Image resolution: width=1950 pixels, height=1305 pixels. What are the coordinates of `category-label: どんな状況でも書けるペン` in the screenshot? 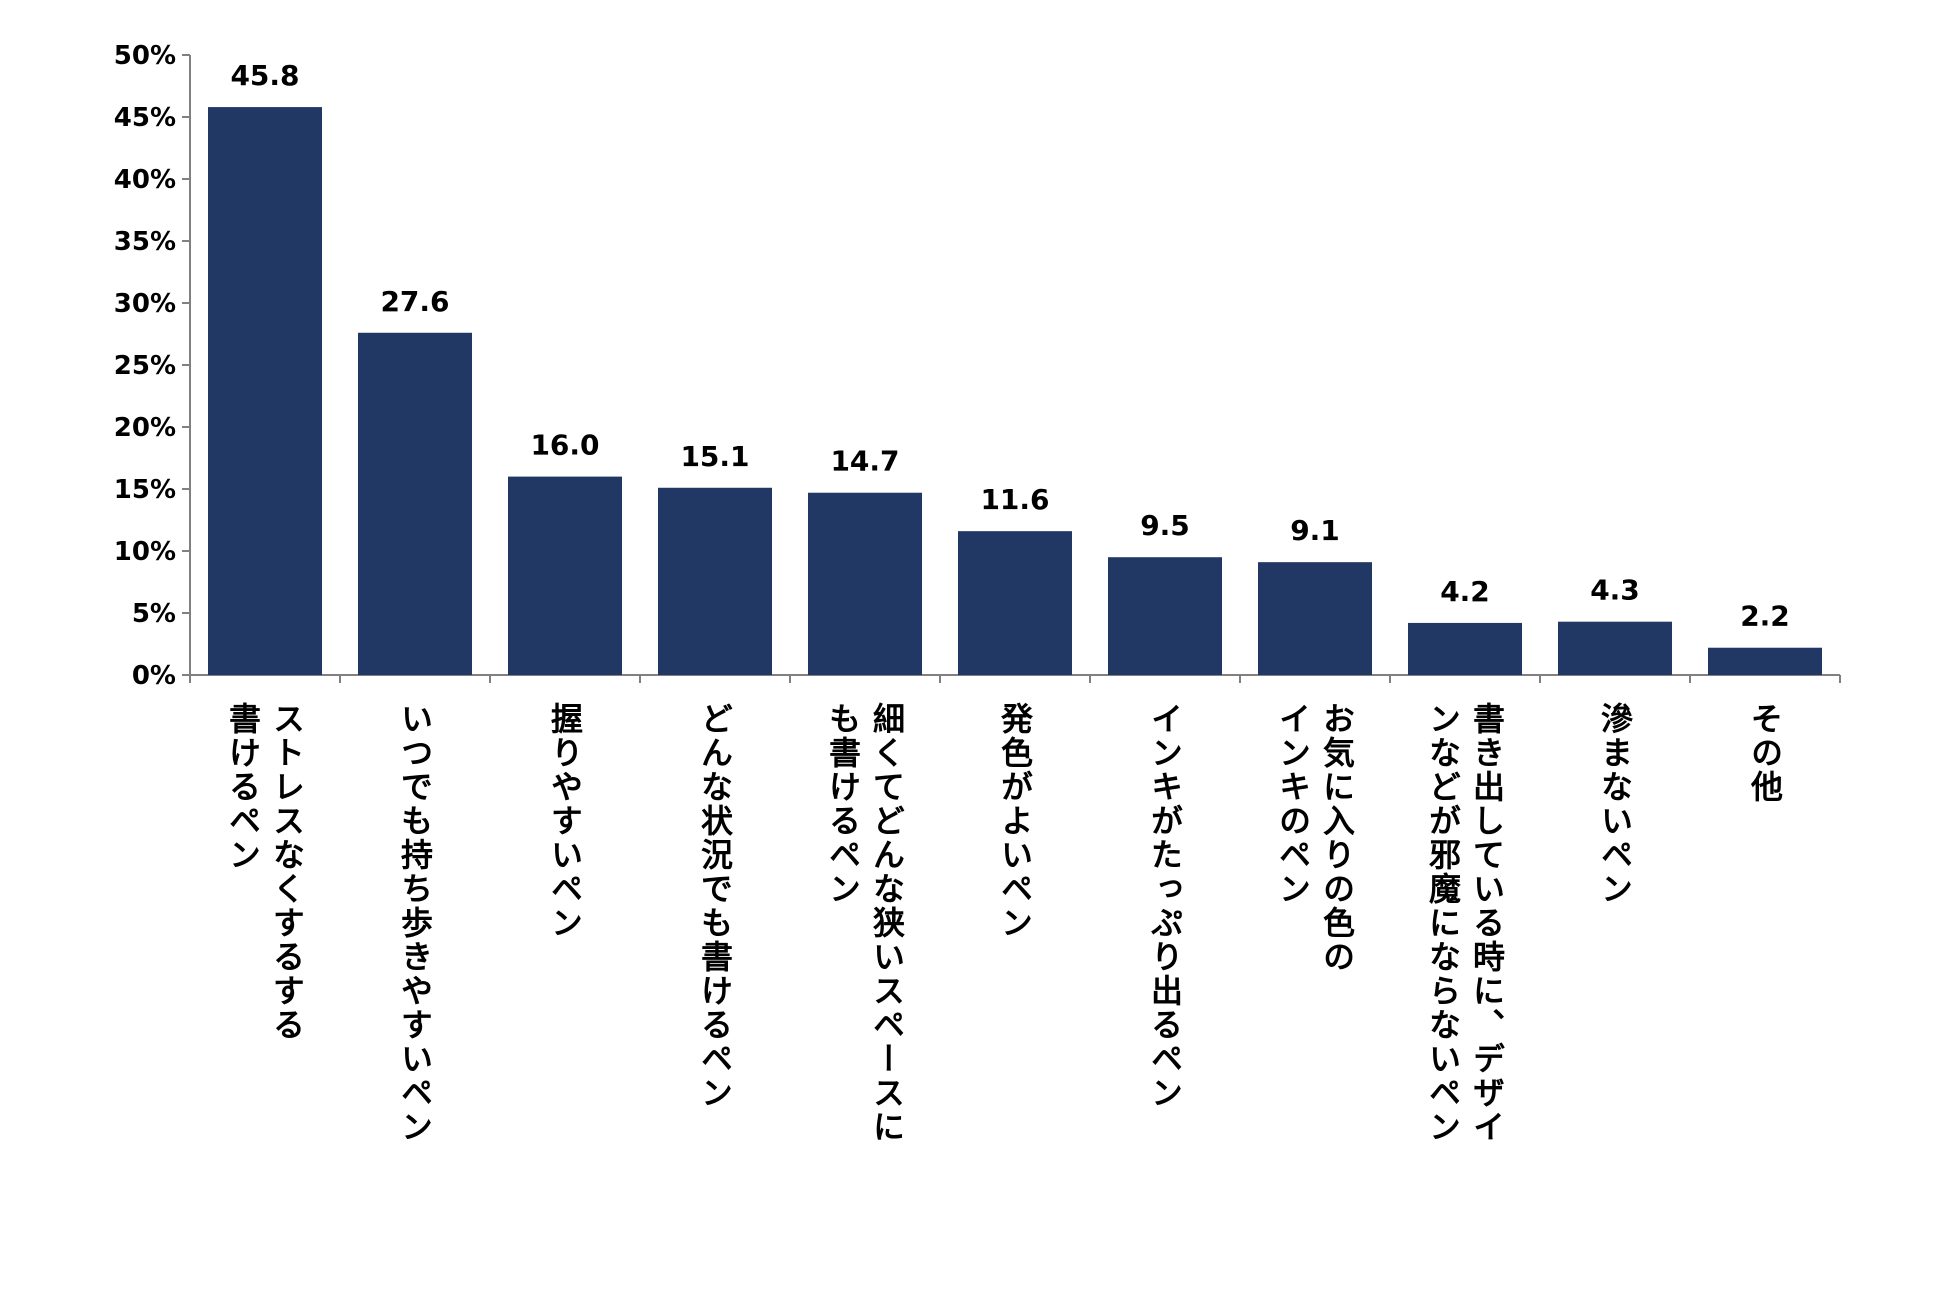 It's located at (715, 906).